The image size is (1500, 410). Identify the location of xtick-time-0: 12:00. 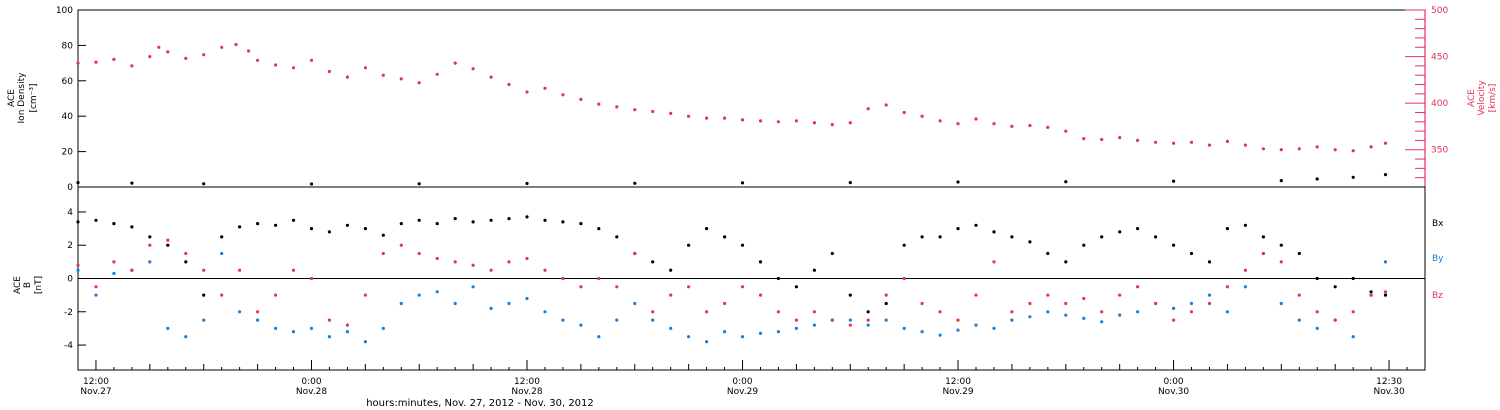
(96, 382).